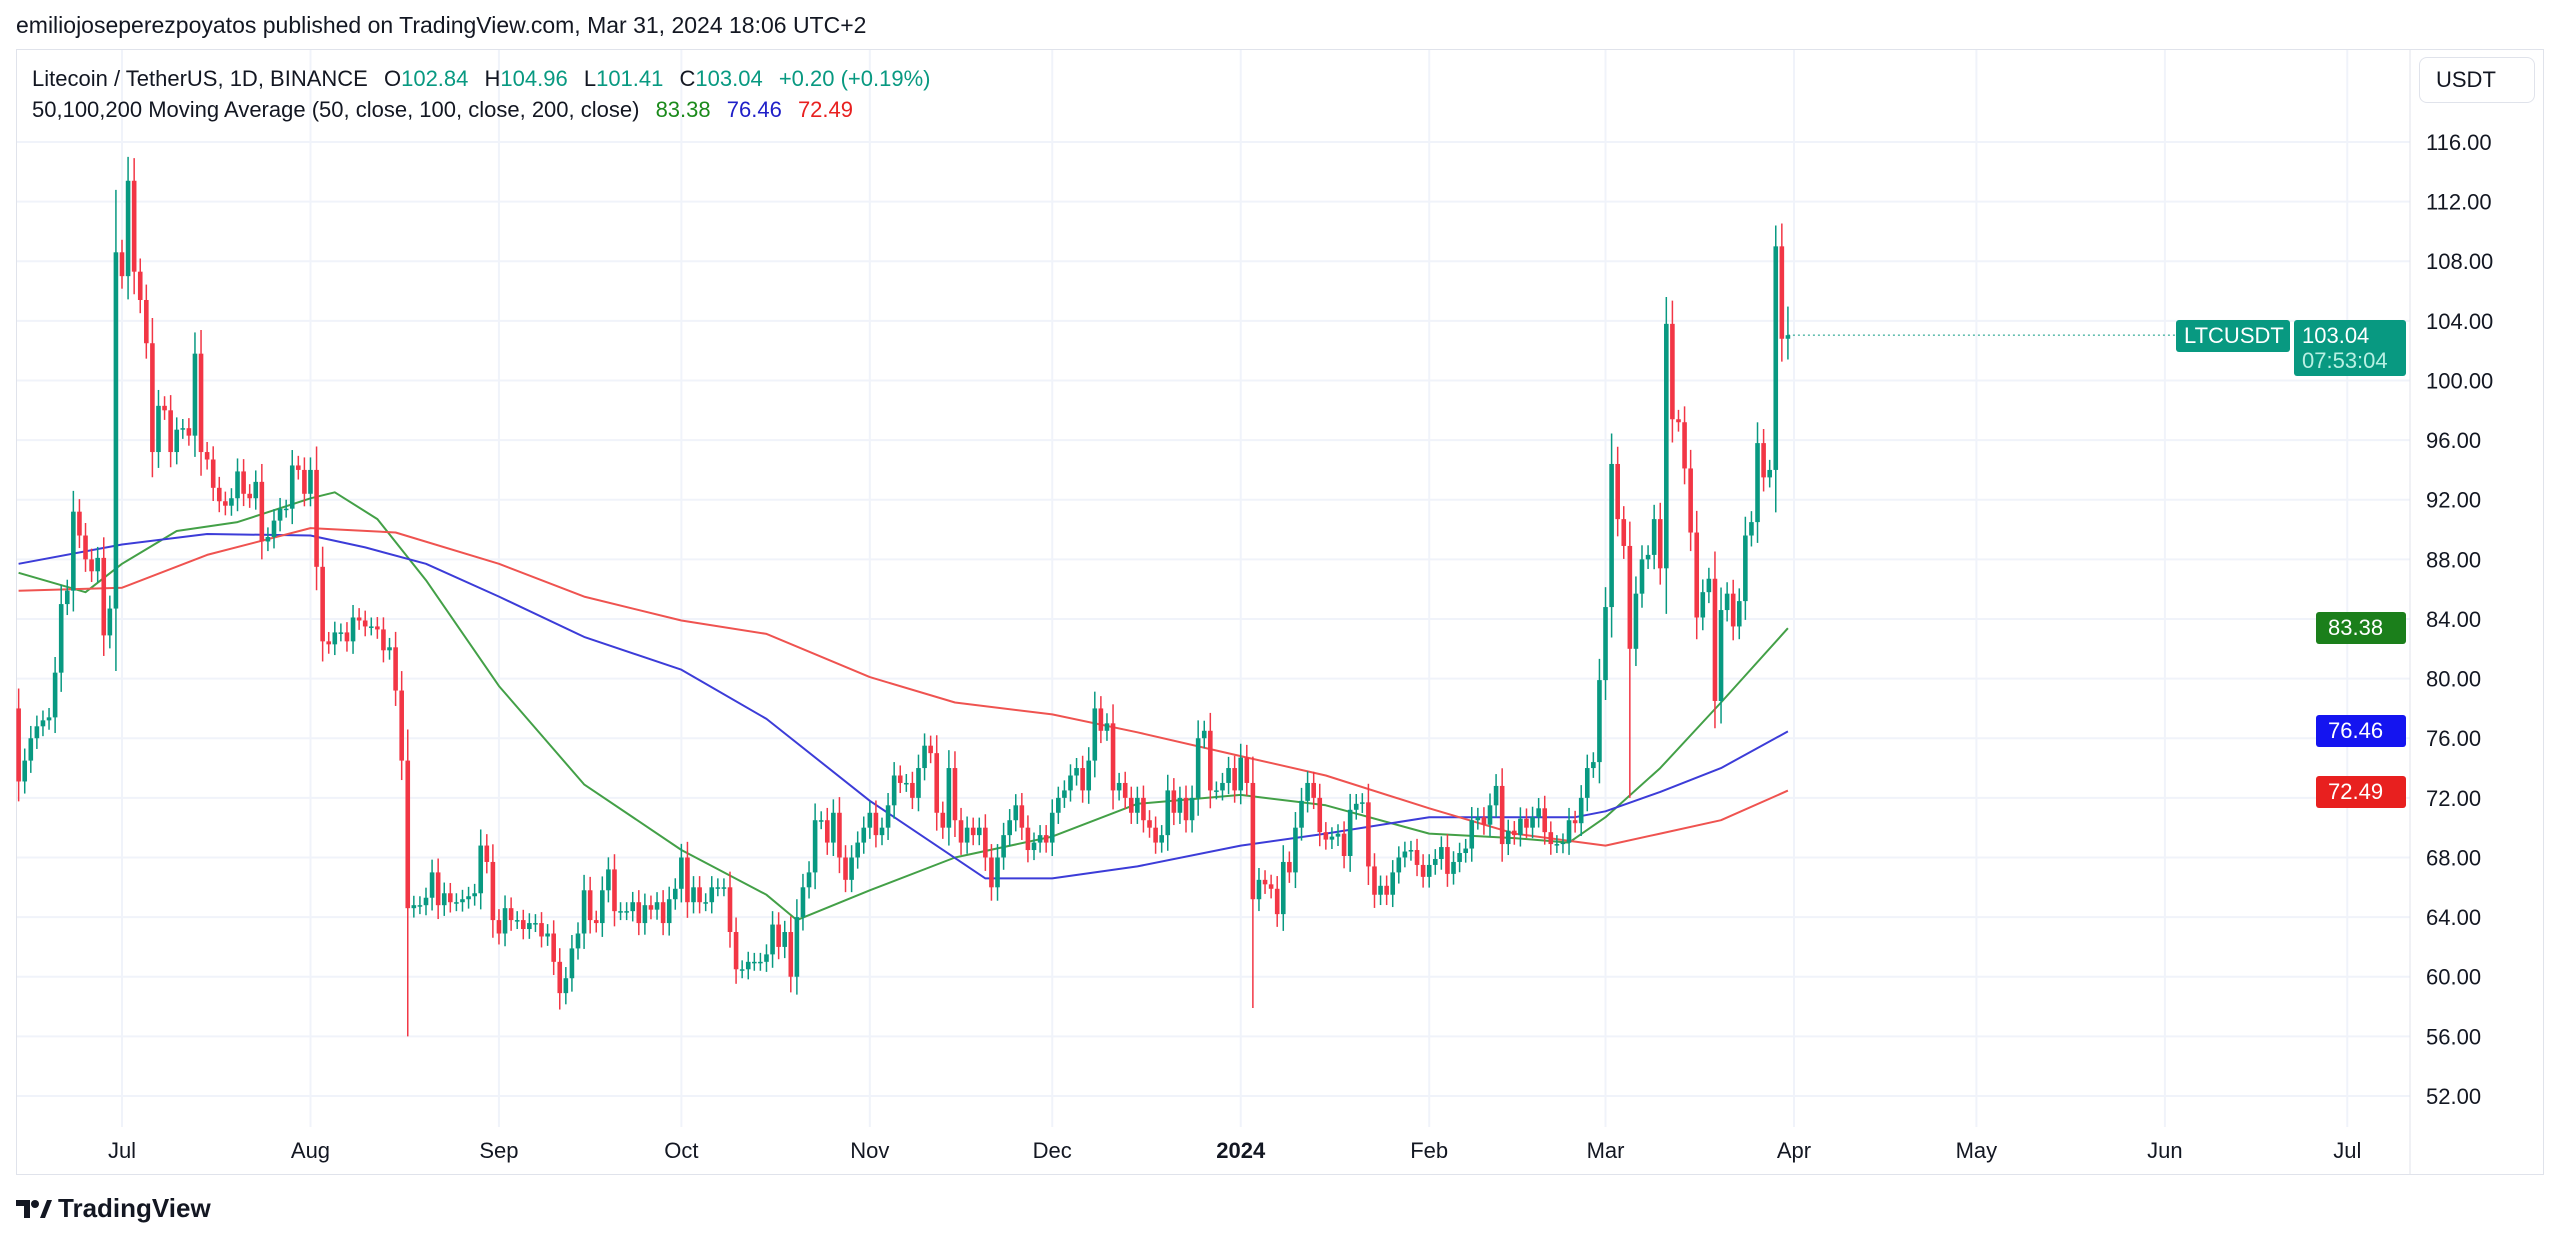  Describe the element at coordinates (2453, 738) in the screenshot. I see `price-tick-label: 76.00` at that location.